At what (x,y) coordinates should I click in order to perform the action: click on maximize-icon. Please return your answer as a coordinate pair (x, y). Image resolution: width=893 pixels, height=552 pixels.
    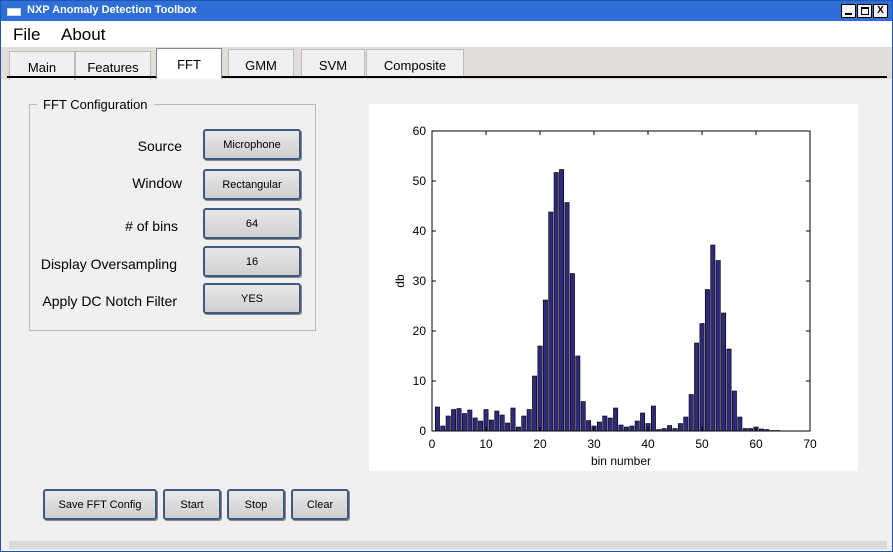
    Looking at the image, I should click on (865, 11).